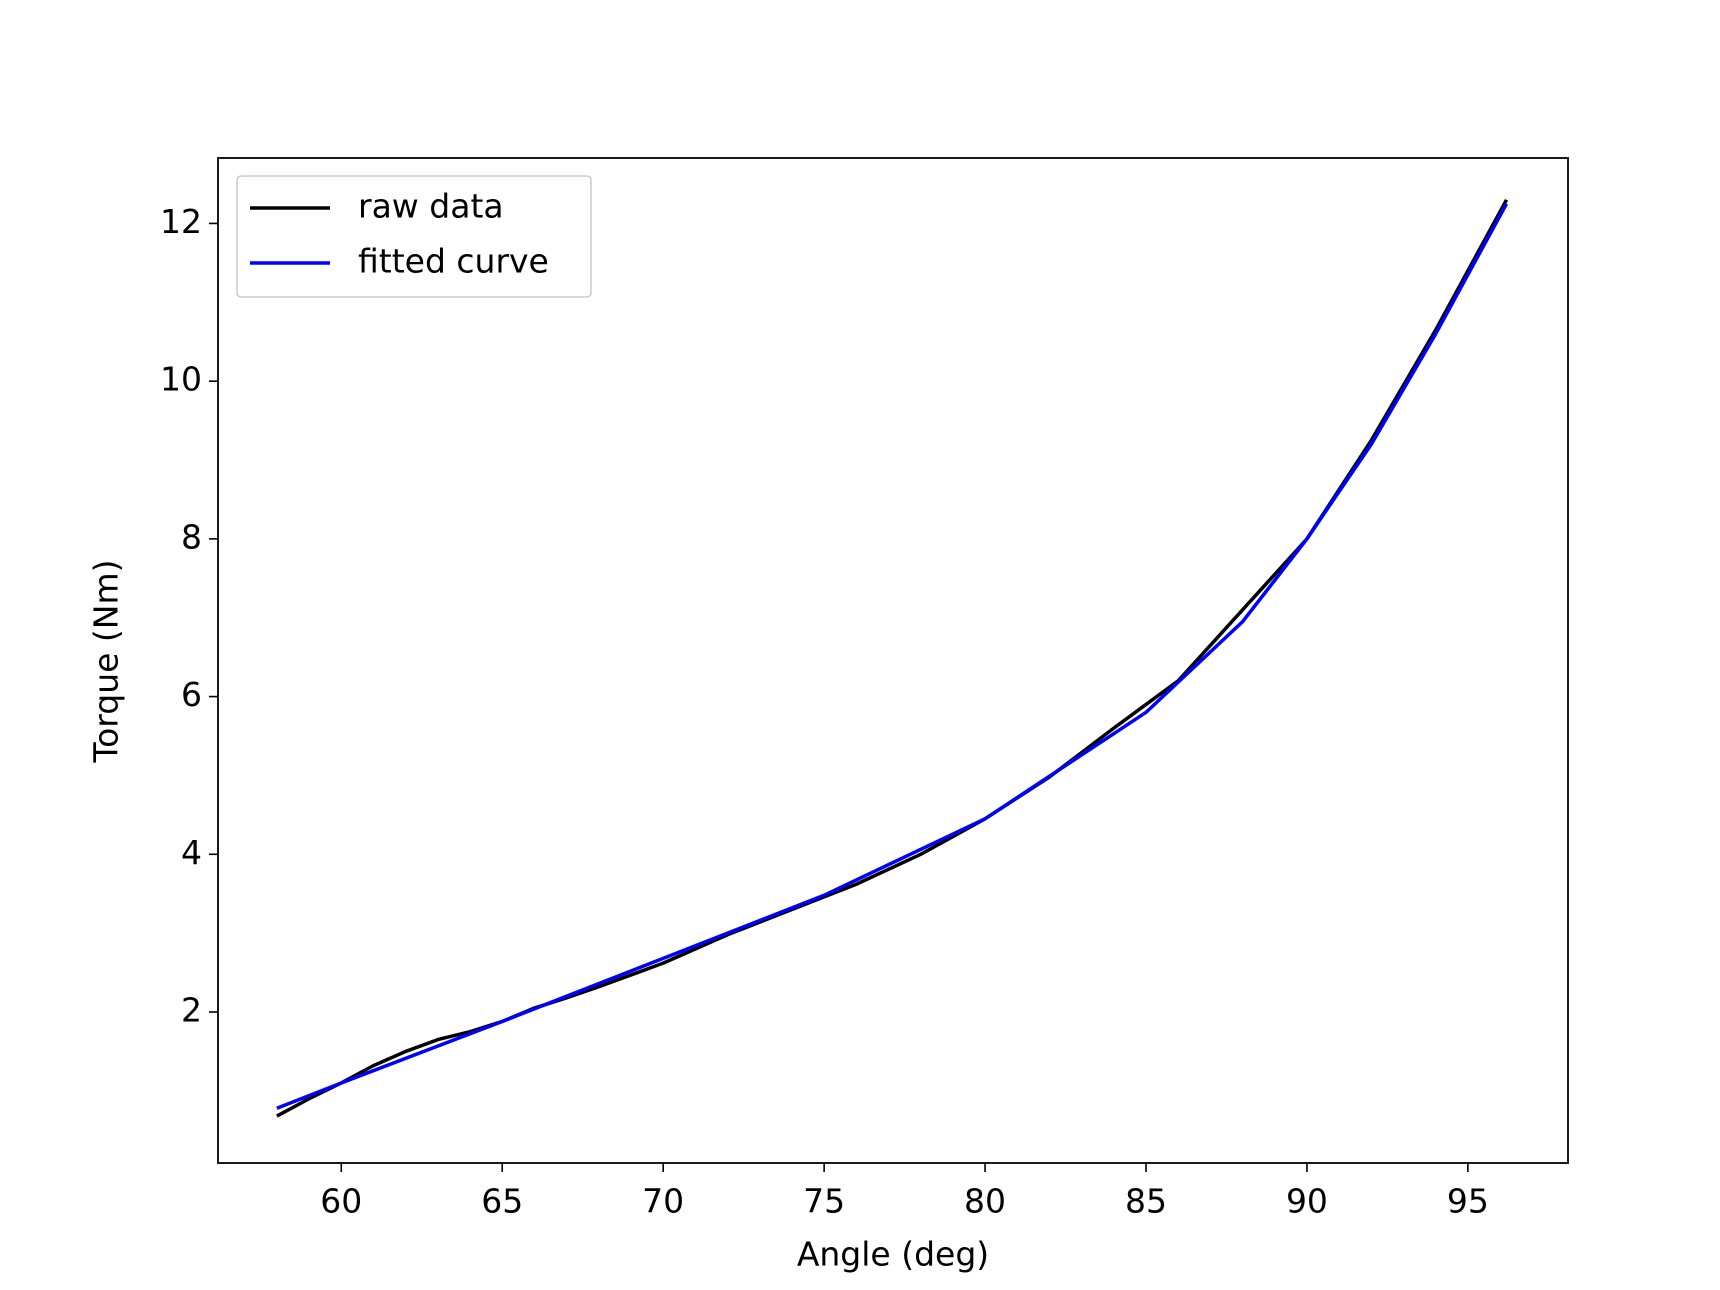  Describe the element at coordinates (181, 221) in the screenshot. I see `y-tick-label: 12` at that location.